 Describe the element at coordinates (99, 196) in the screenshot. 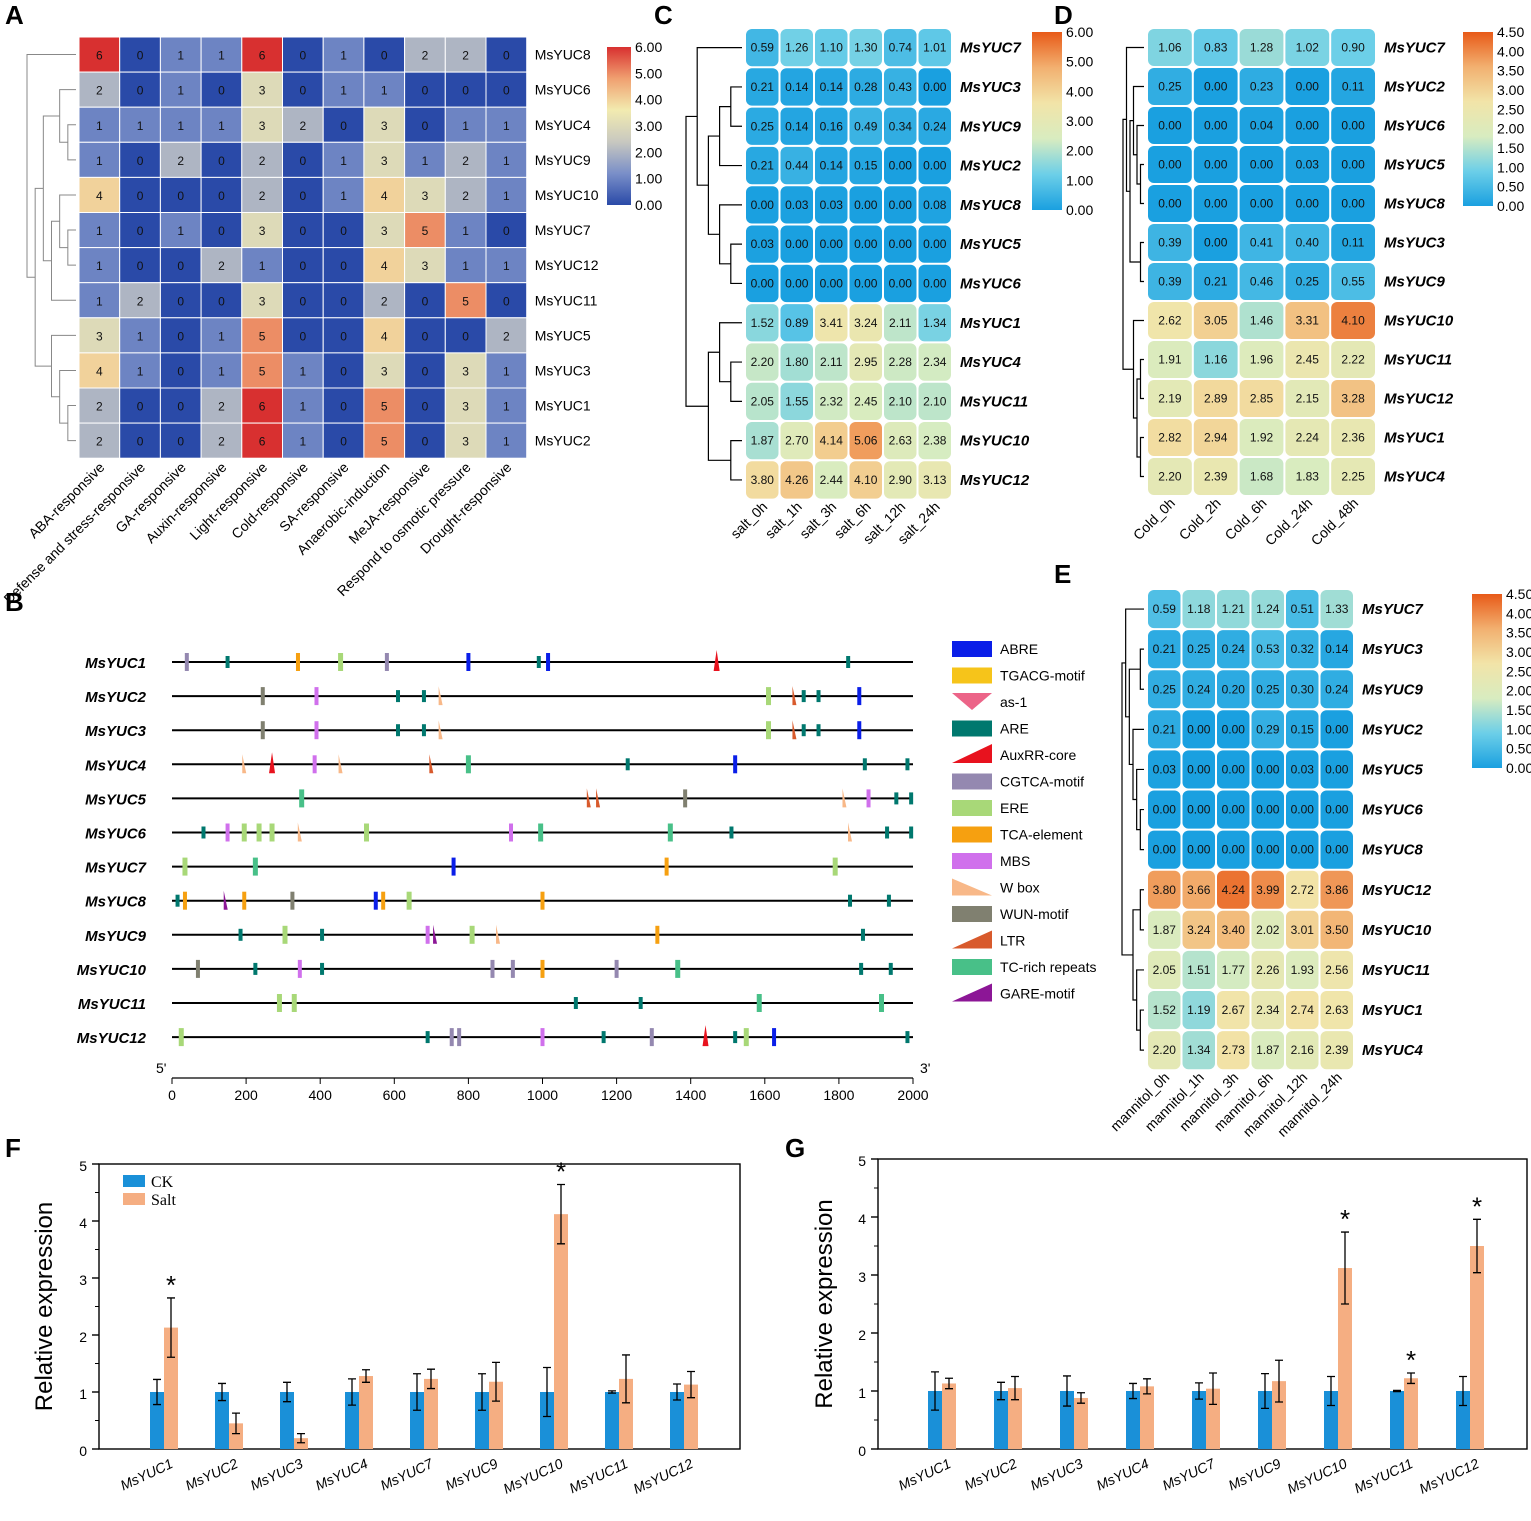

I see `heatmap-cell-value: 4` at that location.